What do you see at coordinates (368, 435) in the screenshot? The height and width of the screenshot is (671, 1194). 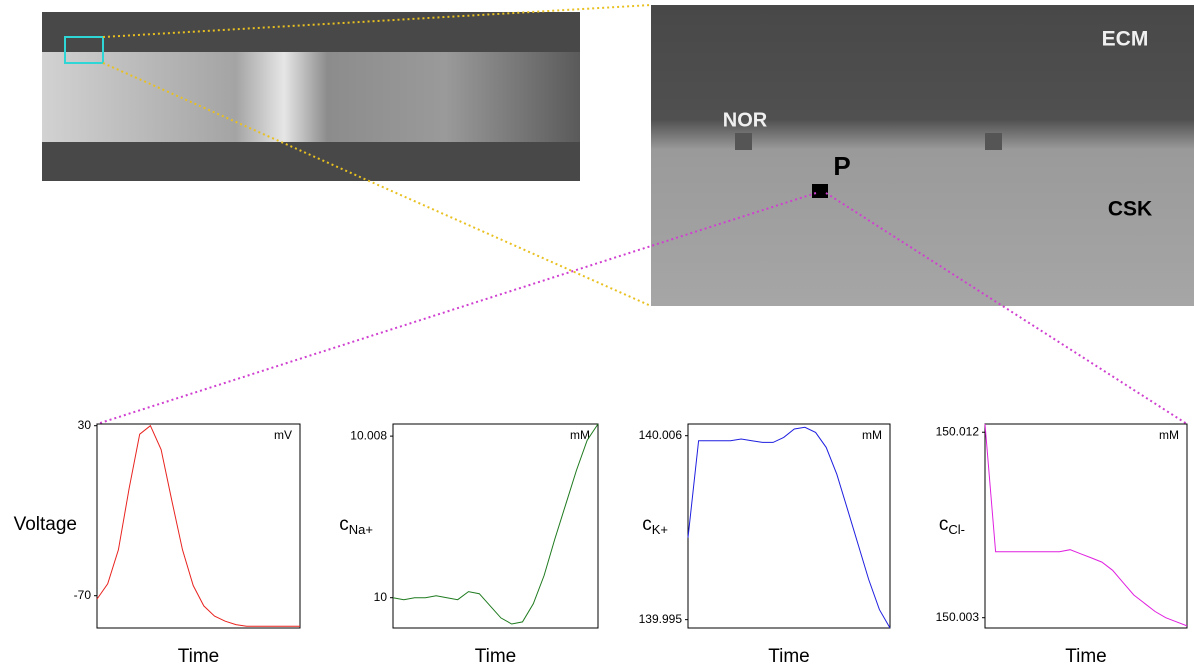 I see `y-tick-label: 10.008` at bounding box center [368, 435].